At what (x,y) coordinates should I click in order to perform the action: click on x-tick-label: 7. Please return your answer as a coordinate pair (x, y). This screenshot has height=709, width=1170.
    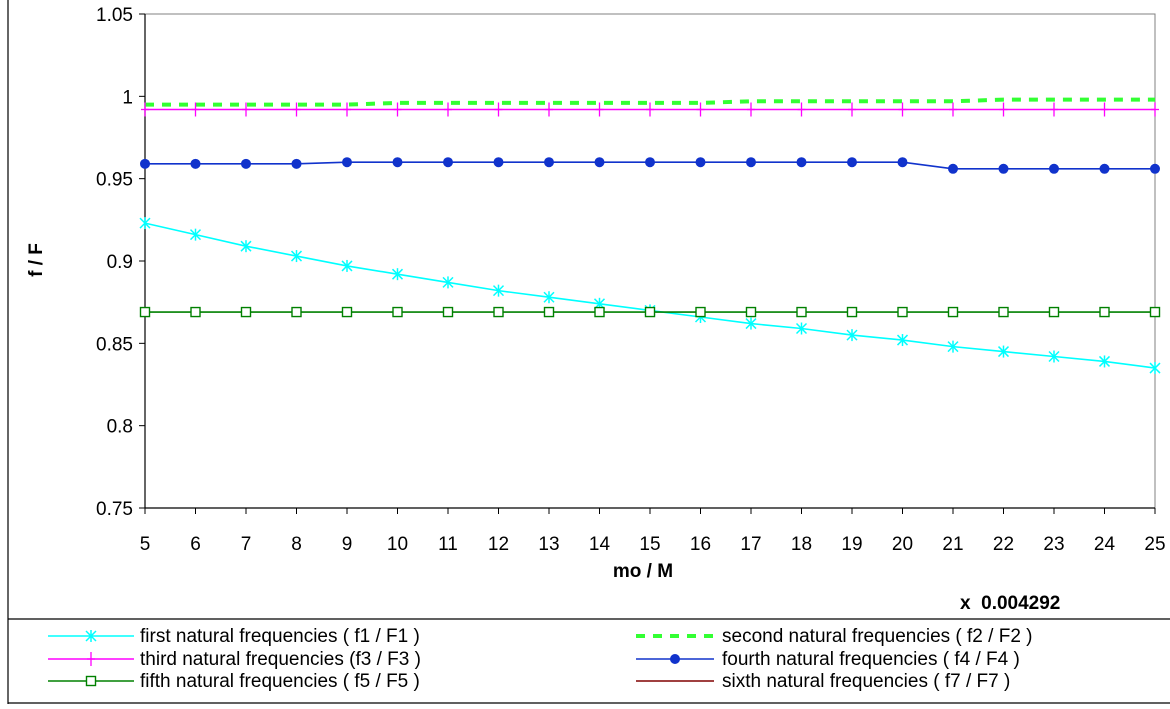
    Looking at the image, I should click on (246, 544).